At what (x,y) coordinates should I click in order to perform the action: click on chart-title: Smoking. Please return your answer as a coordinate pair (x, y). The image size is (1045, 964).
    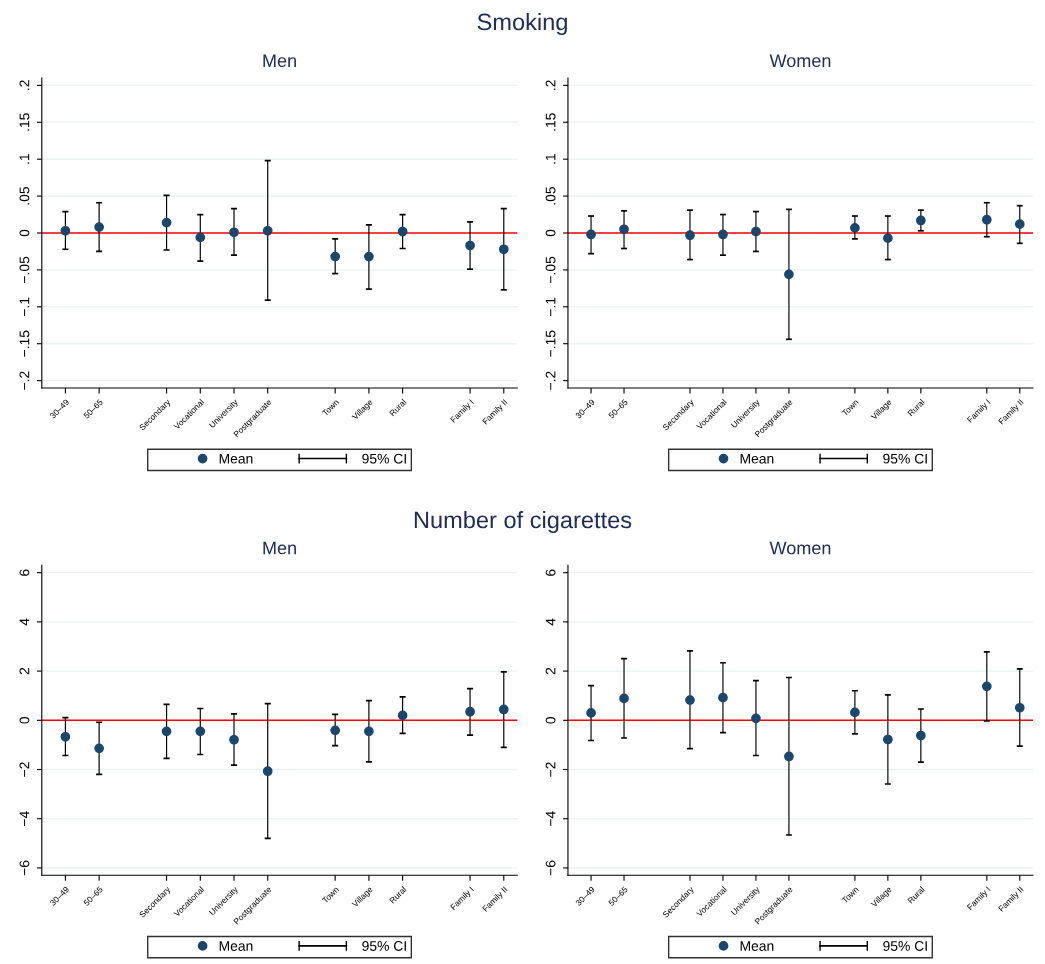
    Looking at the image, I should click on (522, 24).